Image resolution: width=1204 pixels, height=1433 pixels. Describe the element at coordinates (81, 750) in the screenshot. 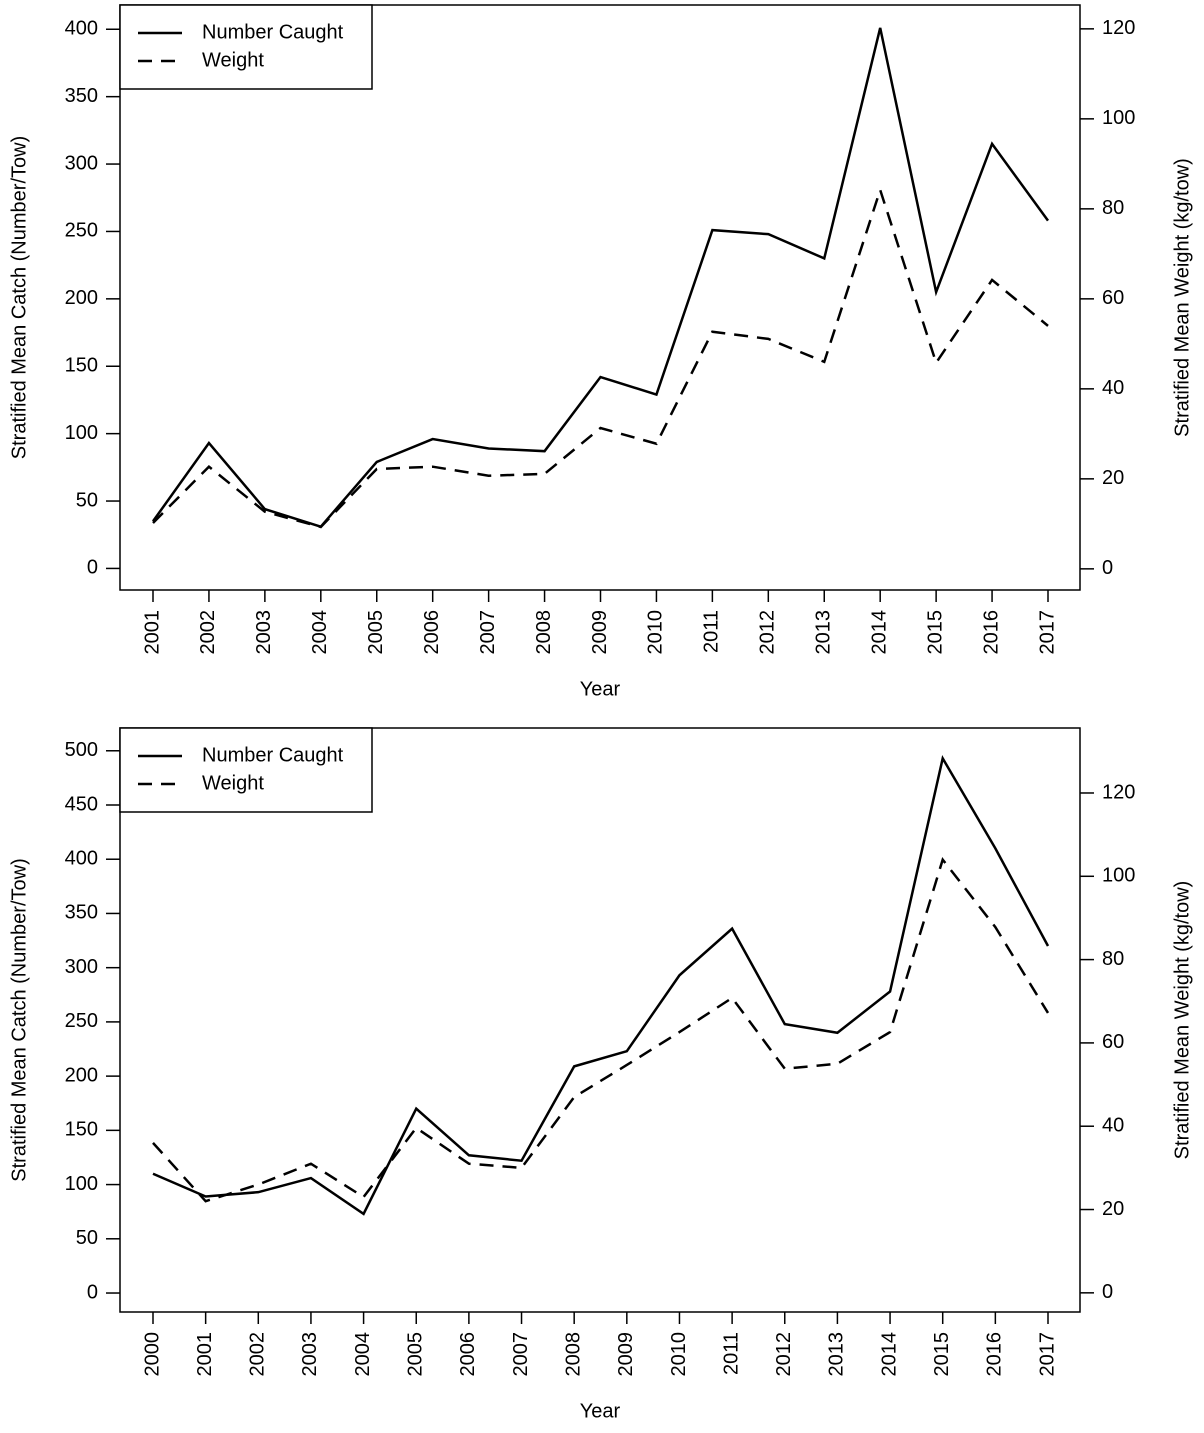

I see `y-tick-label: 500` at that location.